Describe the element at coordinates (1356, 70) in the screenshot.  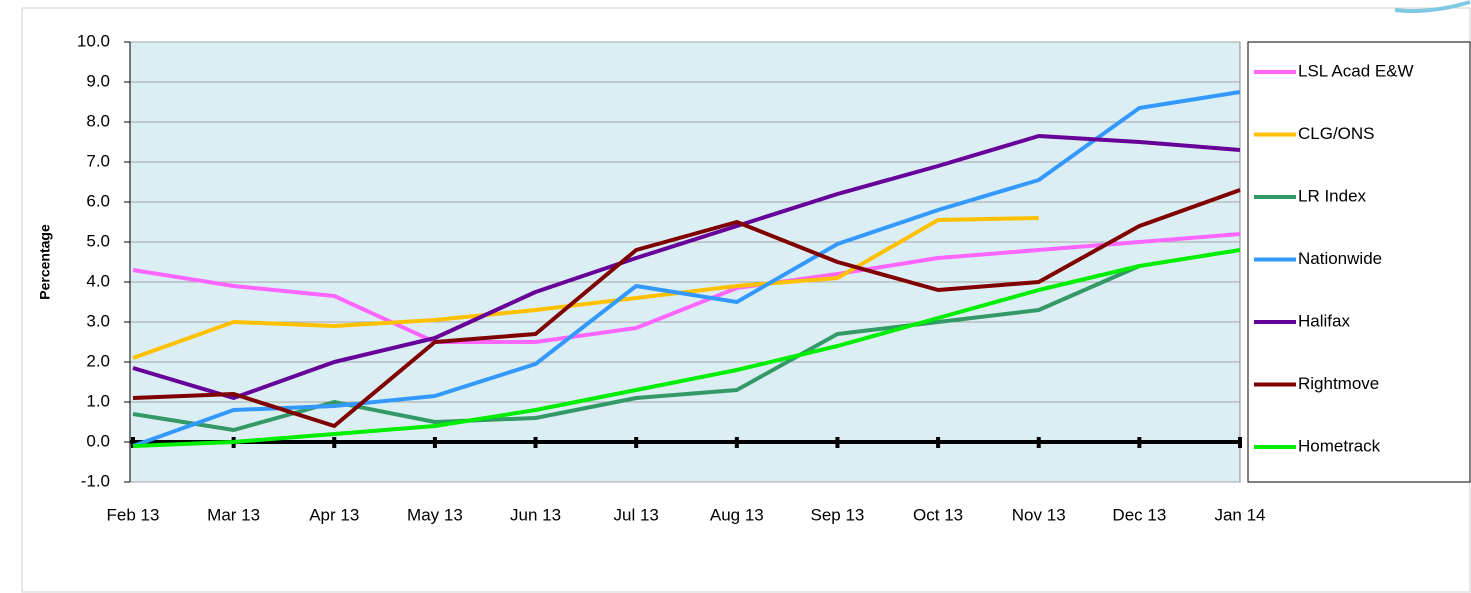
I see `legend-label: LSL Acad E&W` at that location.